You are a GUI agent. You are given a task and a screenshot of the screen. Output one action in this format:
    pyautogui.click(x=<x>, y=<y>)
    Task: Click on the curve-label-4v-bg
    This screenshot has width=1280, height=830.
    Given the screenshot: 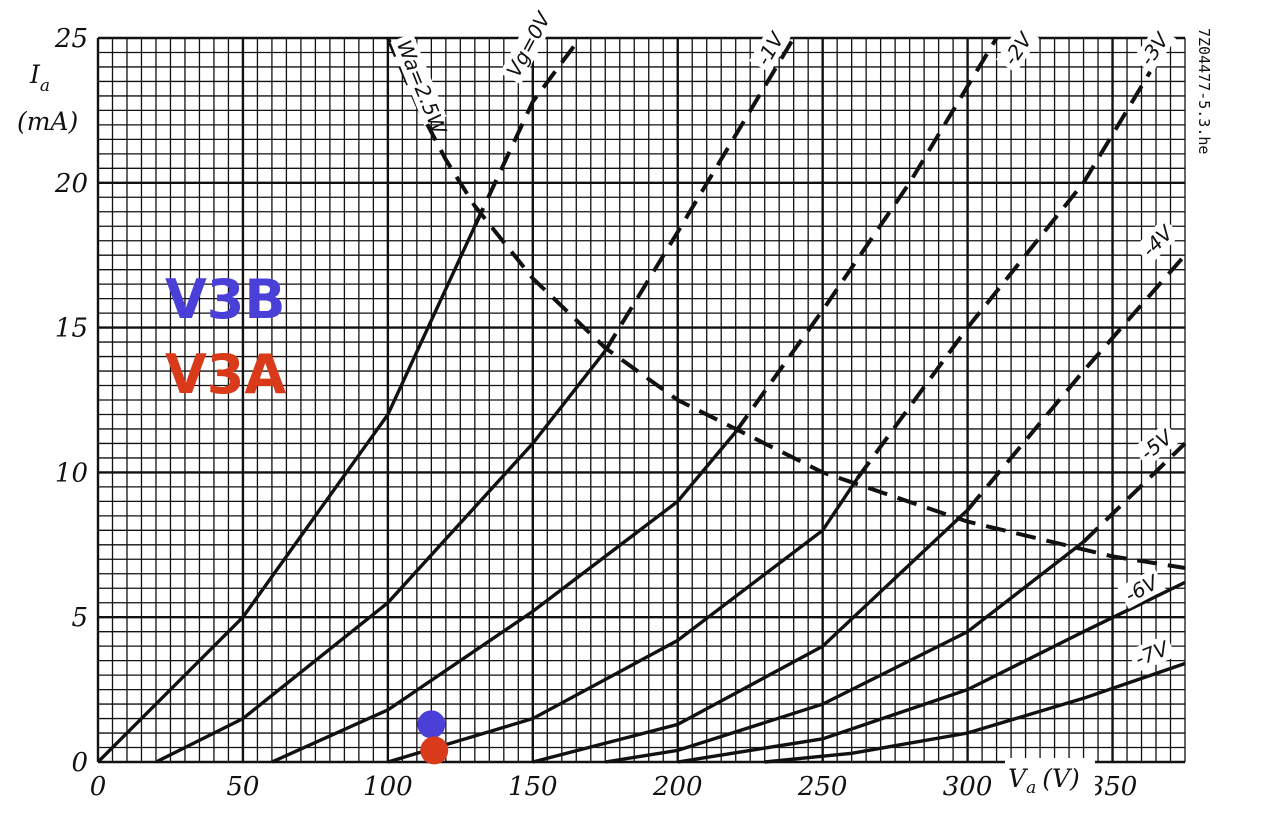 What is the action you would take?
    pyautogui.click(x=1157, y=241)
    